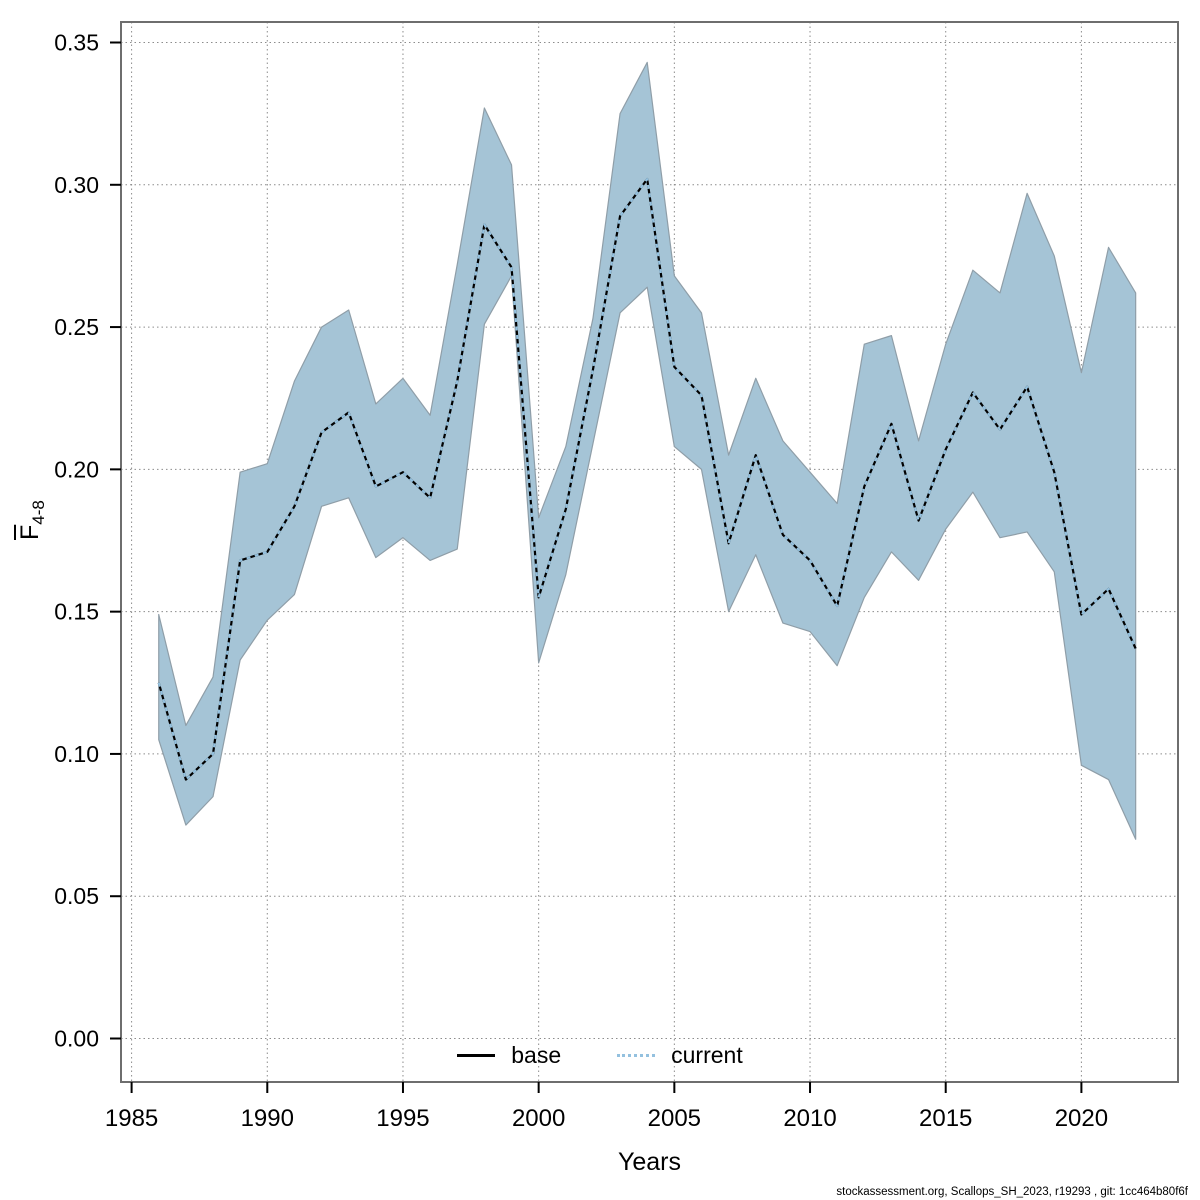 This screenshot has width=1200, height=1200. I want to click on x-tick-label: 2005, so click(674, 1118).